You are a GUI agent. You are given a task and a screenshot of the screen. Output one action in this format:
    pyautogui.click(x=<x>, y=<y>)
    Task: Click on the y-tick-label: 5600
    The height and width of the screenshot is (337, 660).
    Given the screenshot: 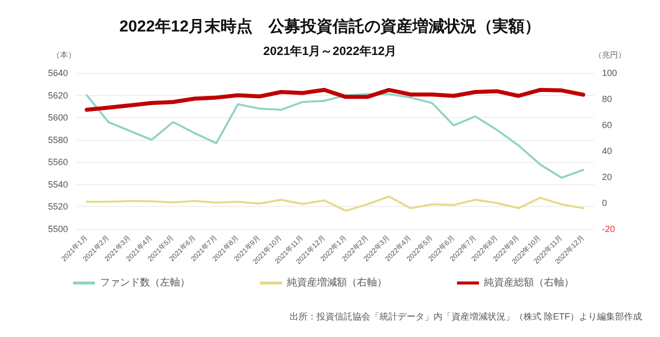 What is the action you would take?
    pyautogui.click(x=58, y=117)
    